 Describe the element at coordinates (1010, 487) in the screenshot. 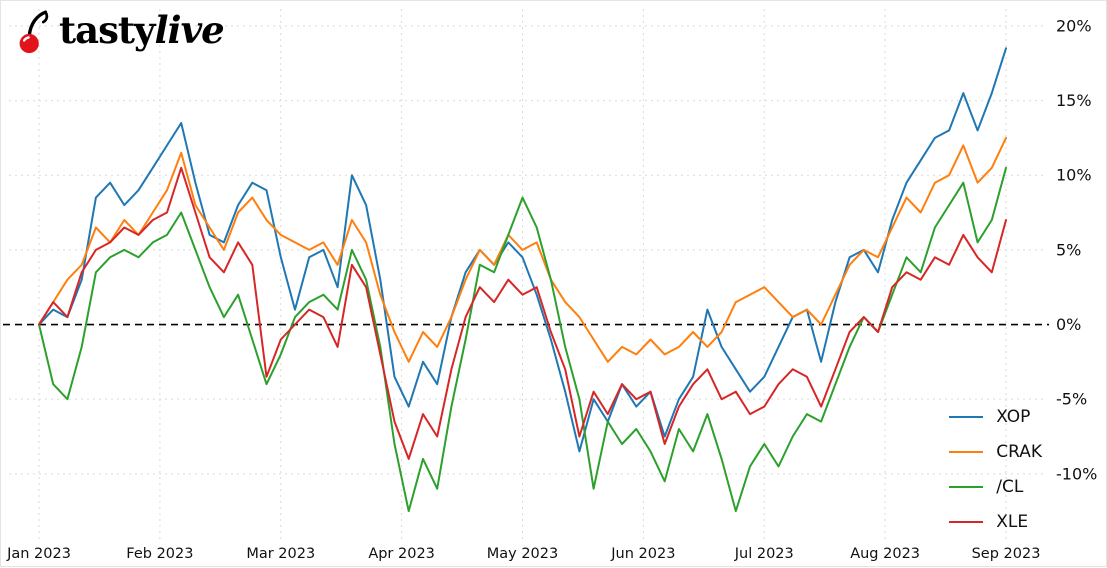

I see `legend-label-cl: /CL` at that location.